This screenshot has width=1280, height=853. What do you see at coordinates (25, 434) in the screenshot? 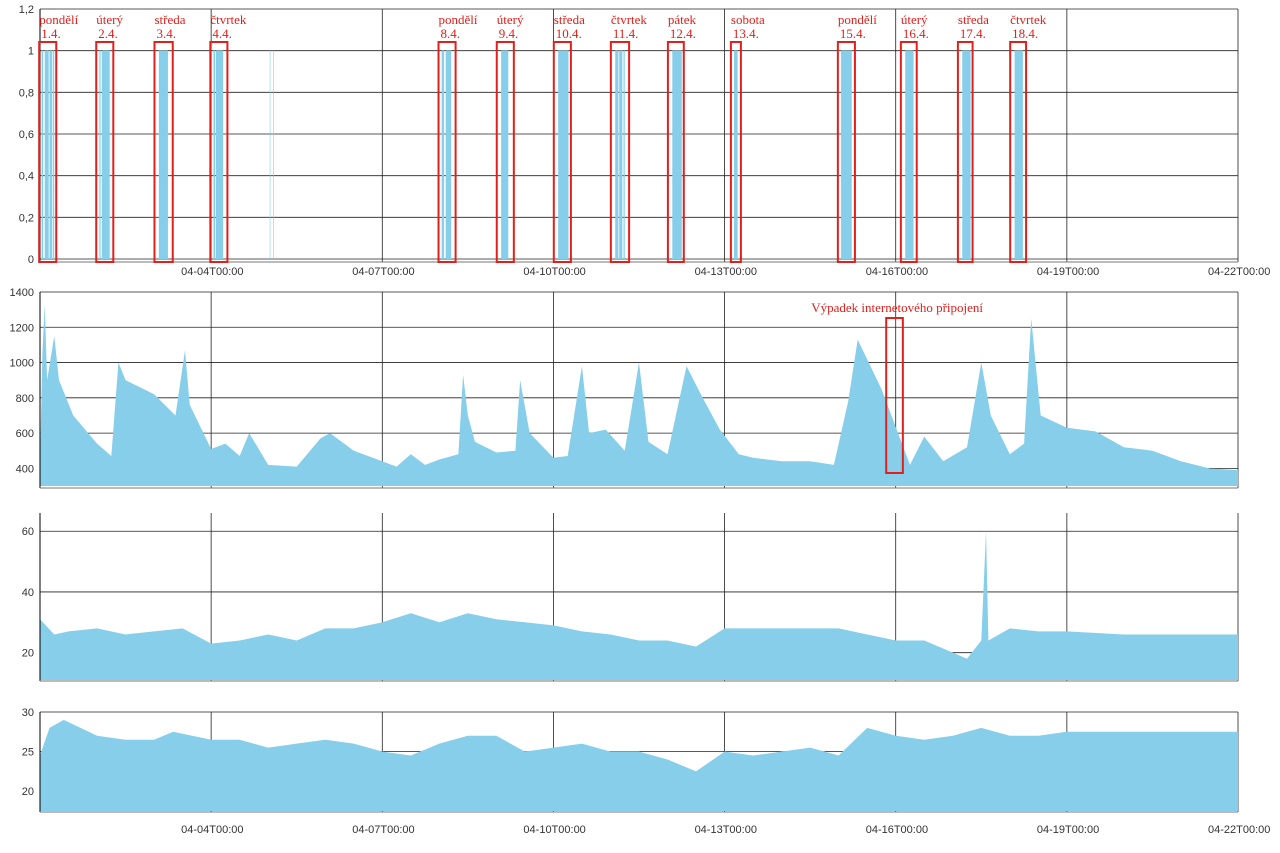
I see `y-tick-label: 600` at bounding box center [25, 434].